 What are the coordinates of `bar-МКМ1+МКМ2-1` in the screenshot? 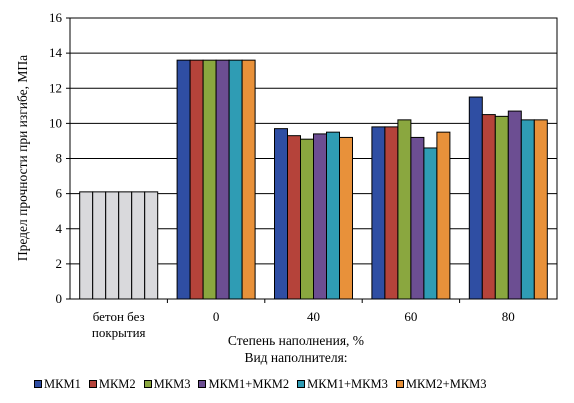 It's located at (222, 179).